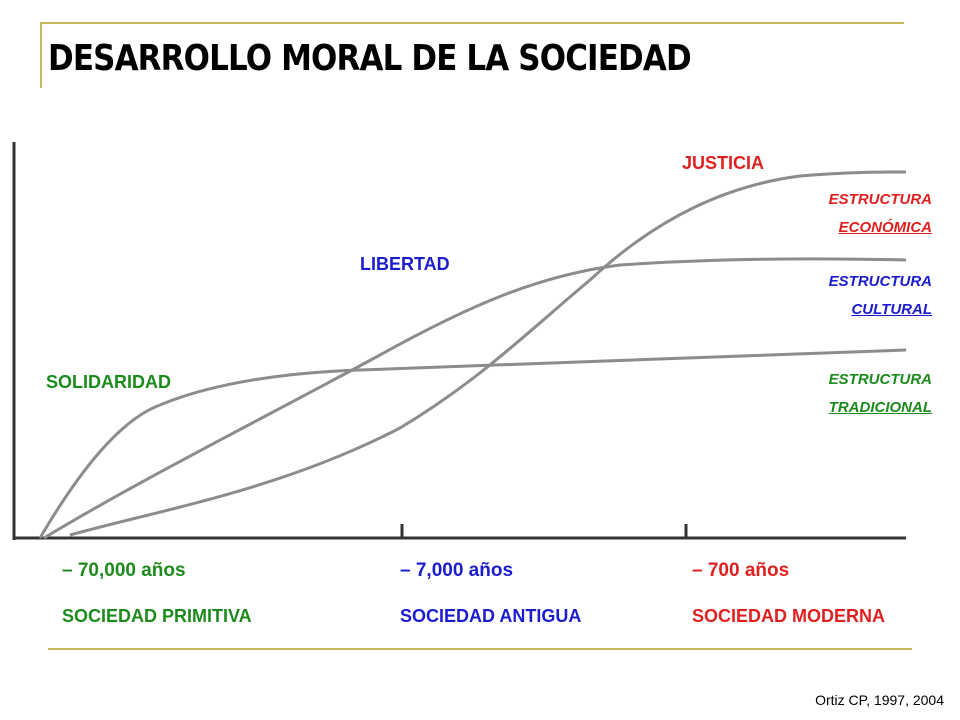 The height and width of the screenshot is (720, 960). I want to click on structure-label-economica-line1: ESTRUCTURA, so click(880, 199).